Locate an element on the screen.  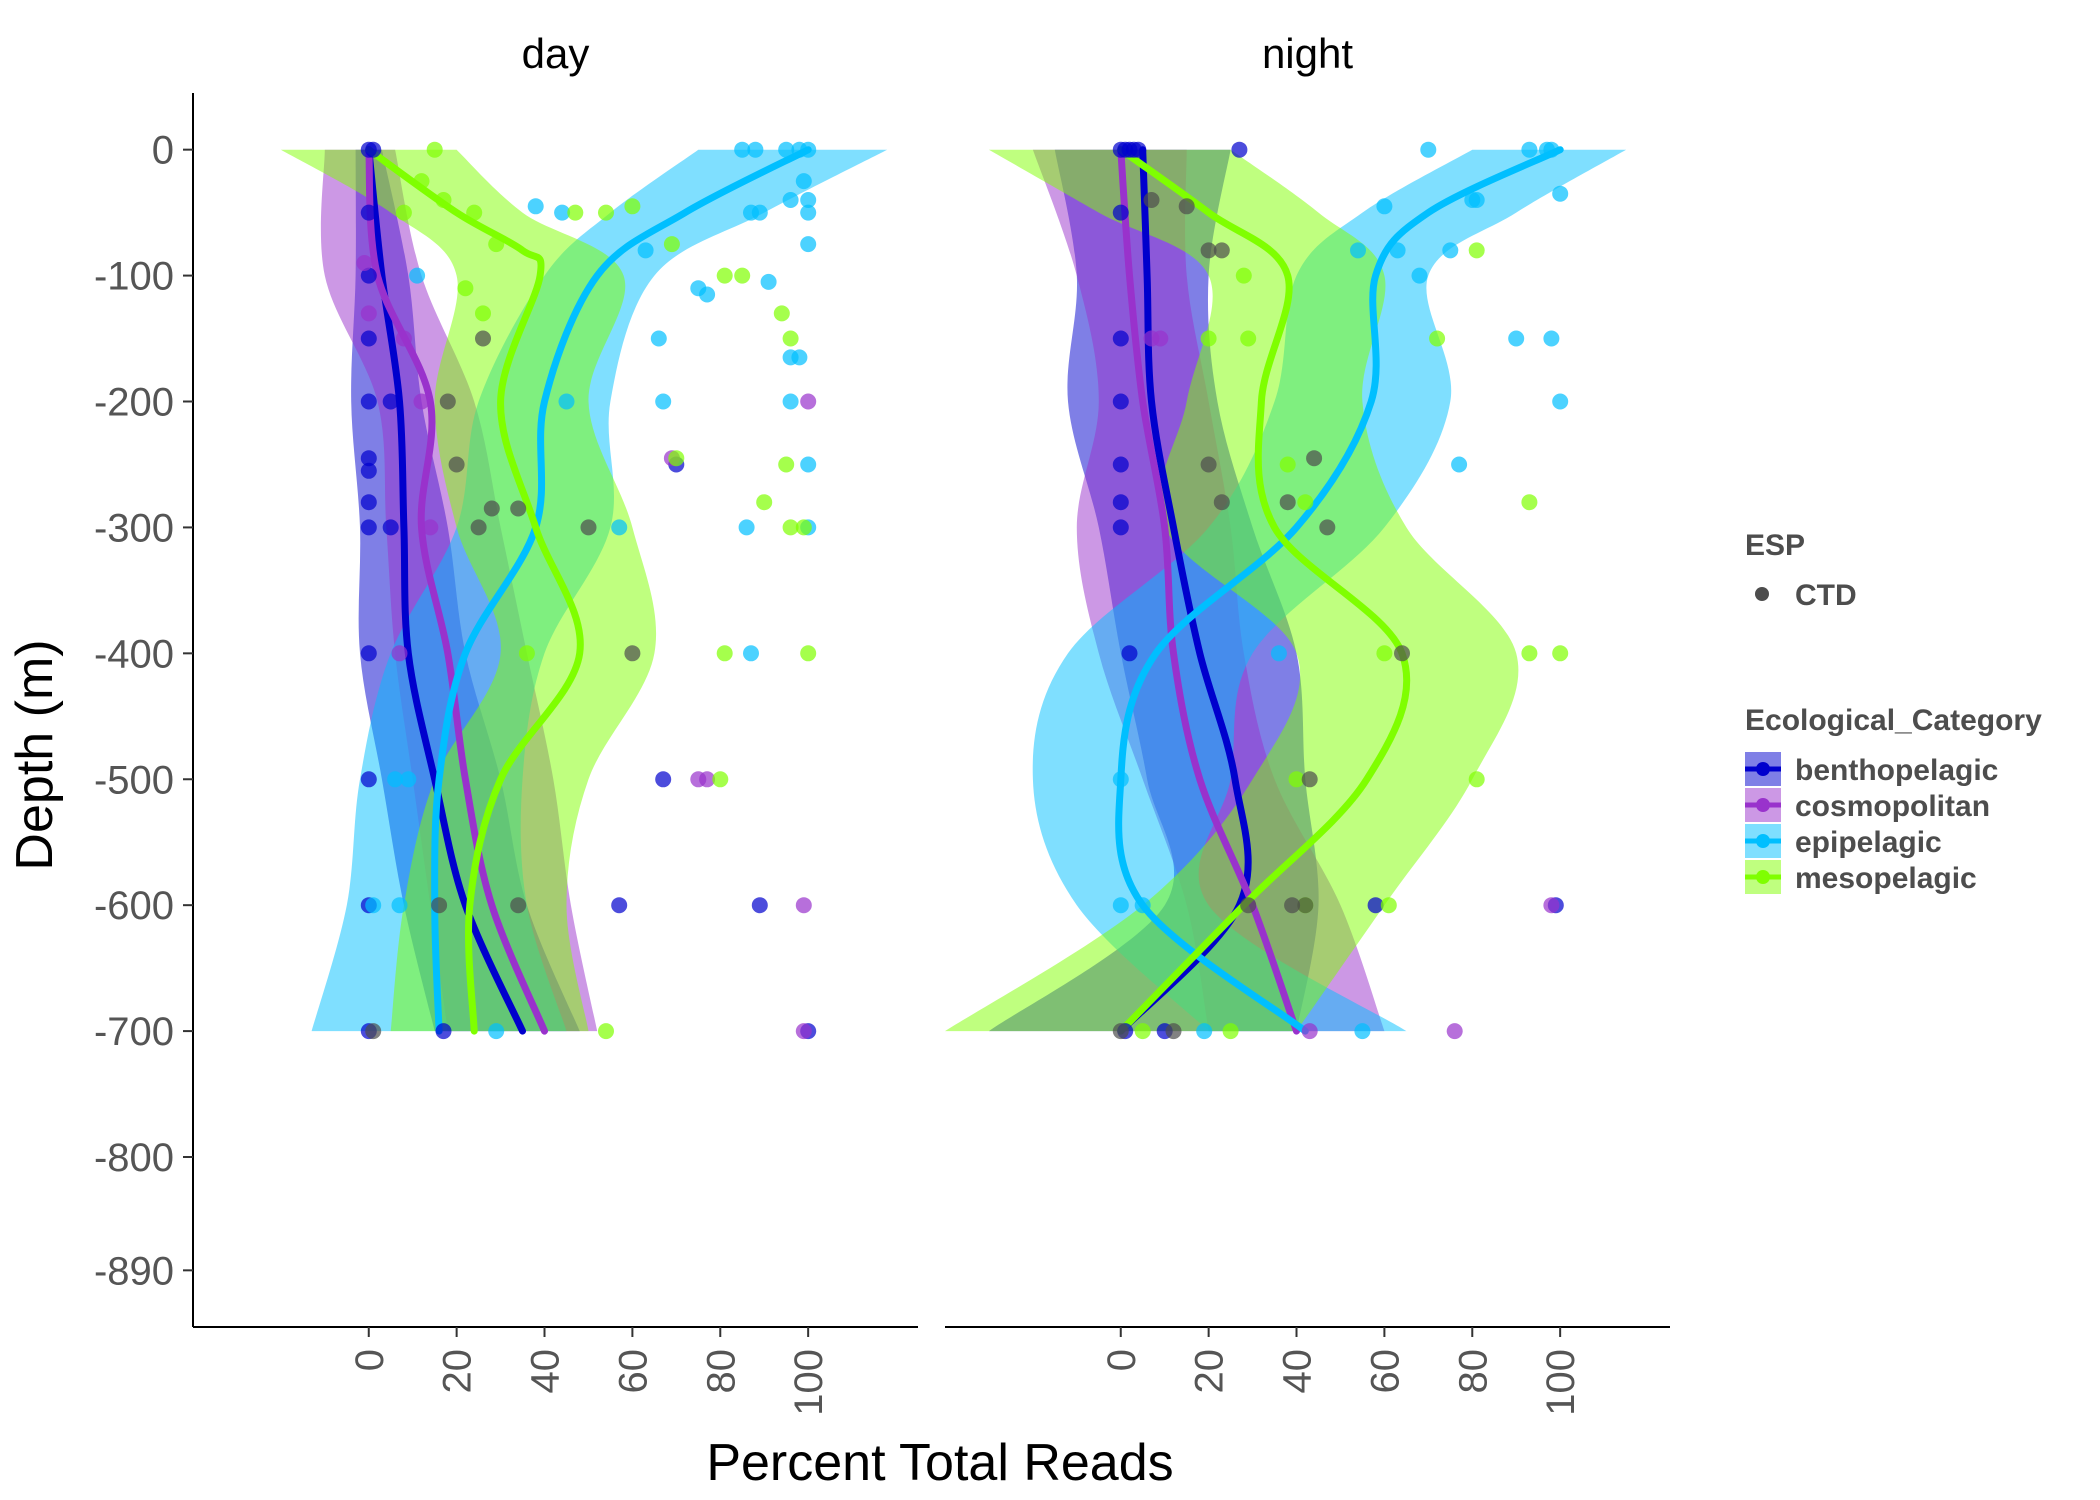
smooth-lines-night is located at coordinates (1339, 590).